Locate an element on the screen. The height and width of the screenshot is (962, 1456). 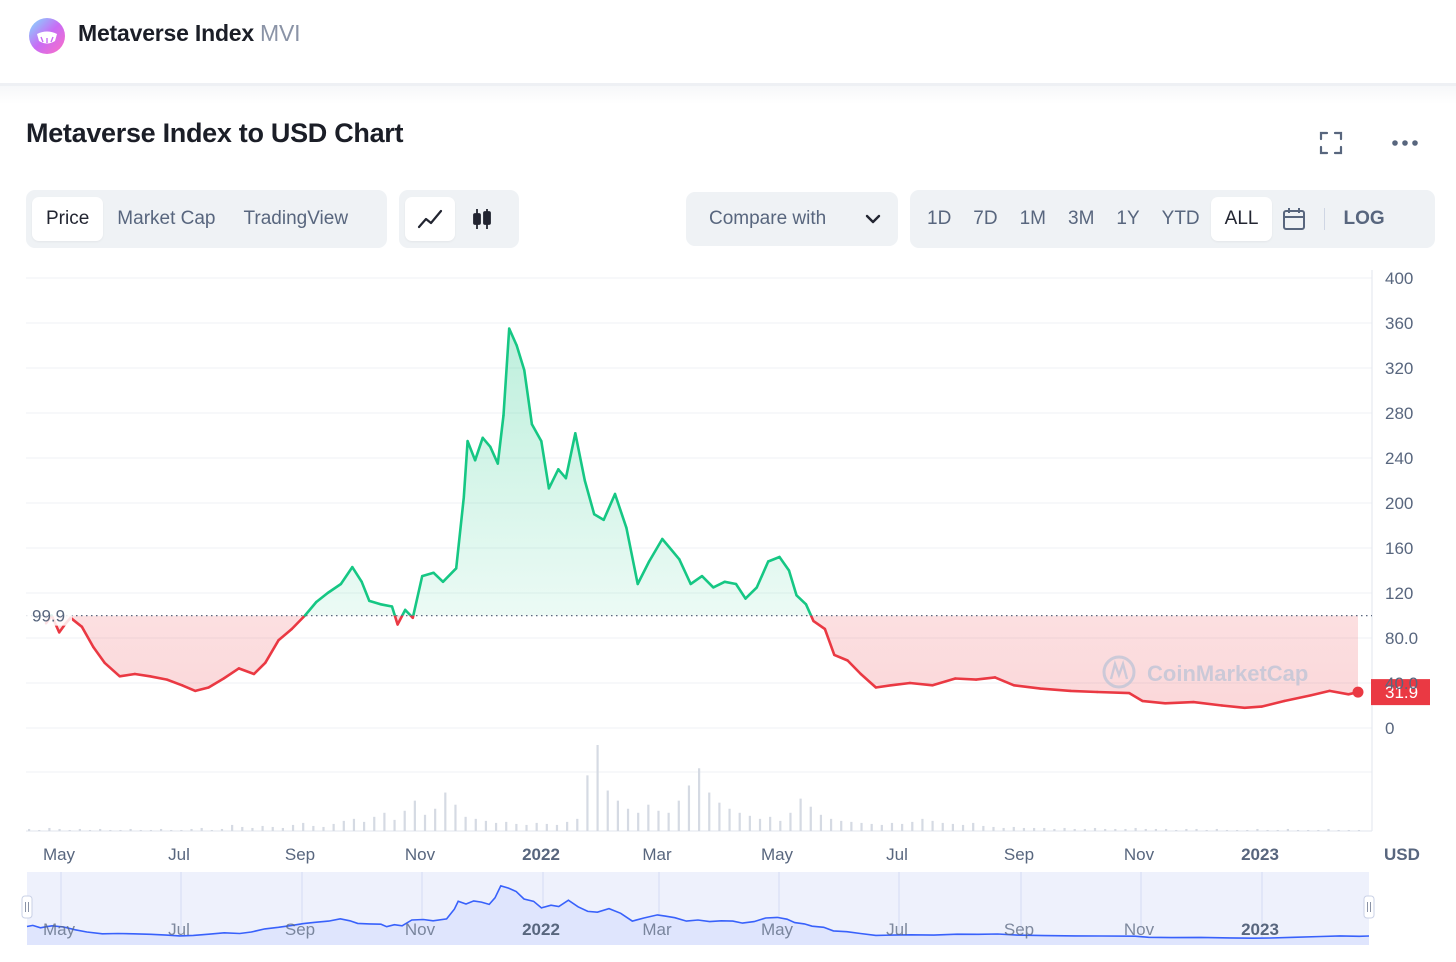
handle-grip is located at coordinates (27, 907).